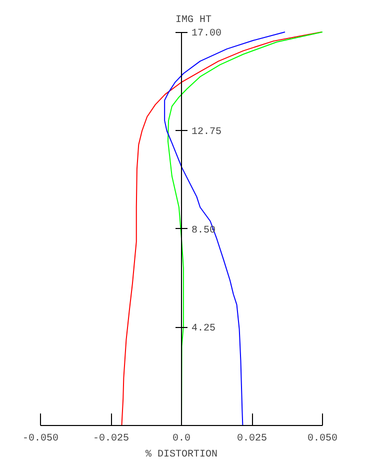 Image resolution: width=367 pixels, height=465 pixels. What do you see at coordinates (181, 439) in the screenshot?
I see `x-tick-label: 0.0` at bounding box center [181, 439].